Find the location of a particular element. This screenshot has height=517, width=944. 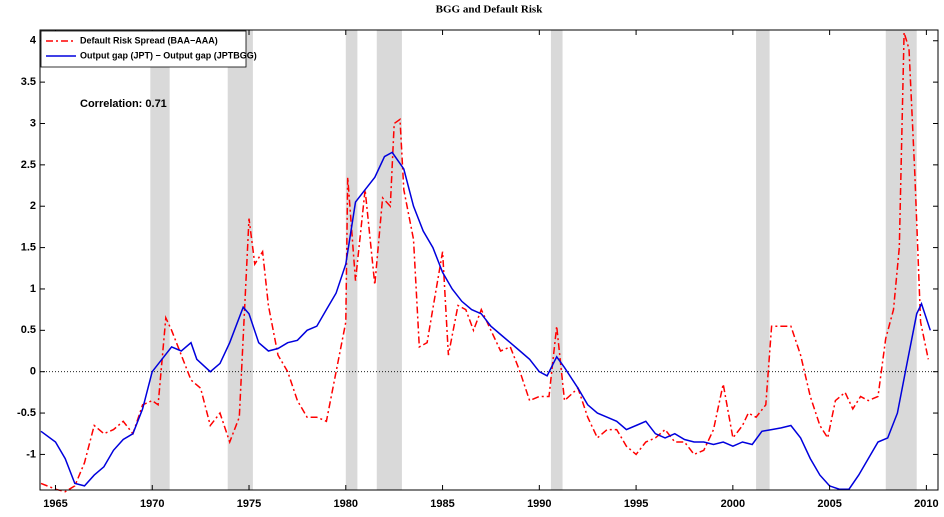

y-tick-label: 0.5 is located at coordinates (28, 330).